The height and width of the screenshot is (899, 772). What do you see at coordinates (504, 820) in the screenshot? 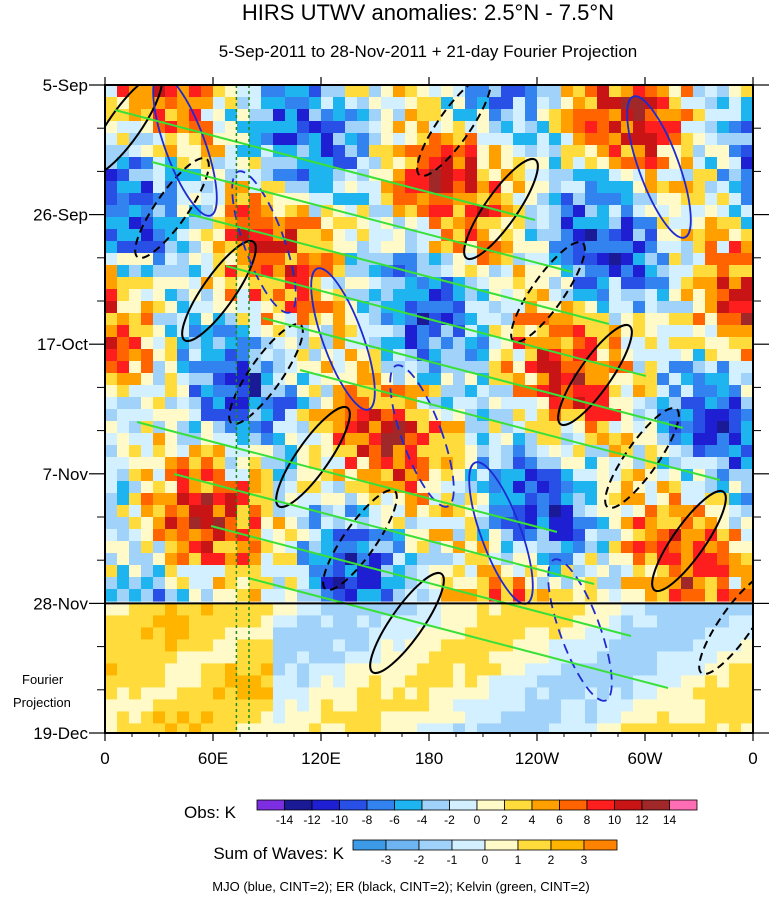
I see `obs-colorbar-level-label: 2` at bounding box center [504, 820].